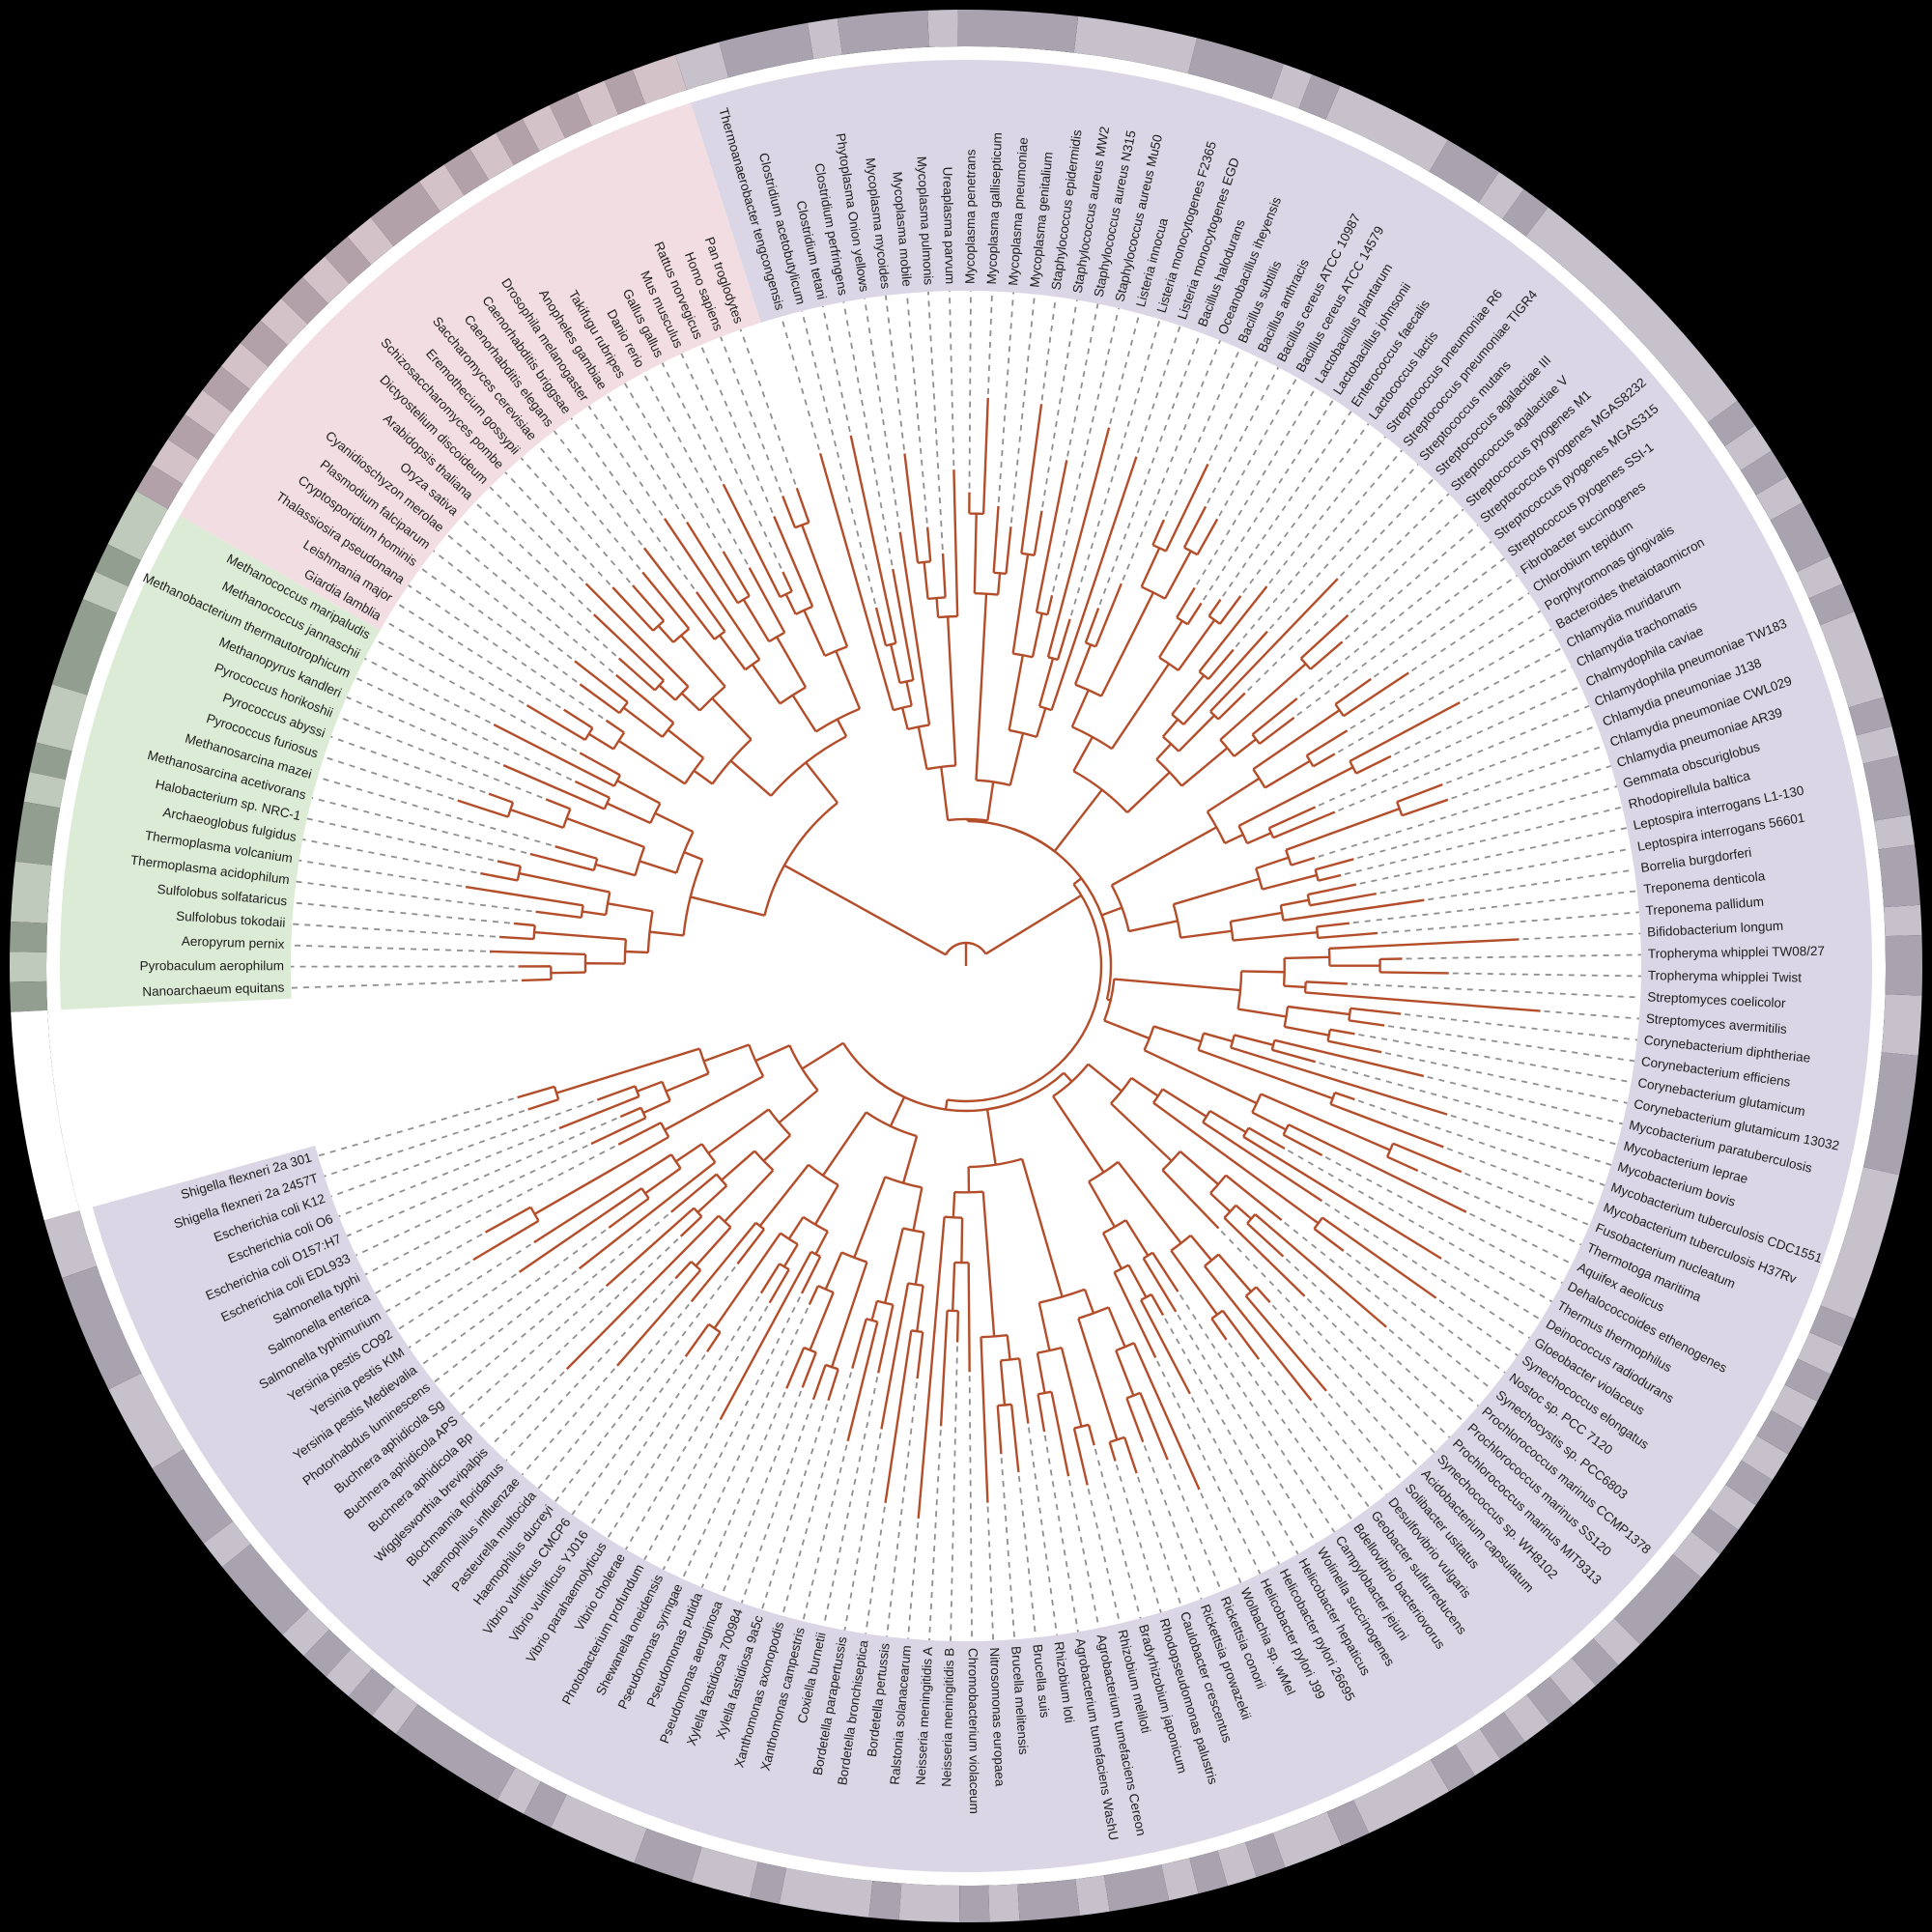 The image size is (1932, 1932). Describe the element at coordinates (1715, 929) in the screenshot. I see `taxon-label: Bifidobacterium longum` at that location.